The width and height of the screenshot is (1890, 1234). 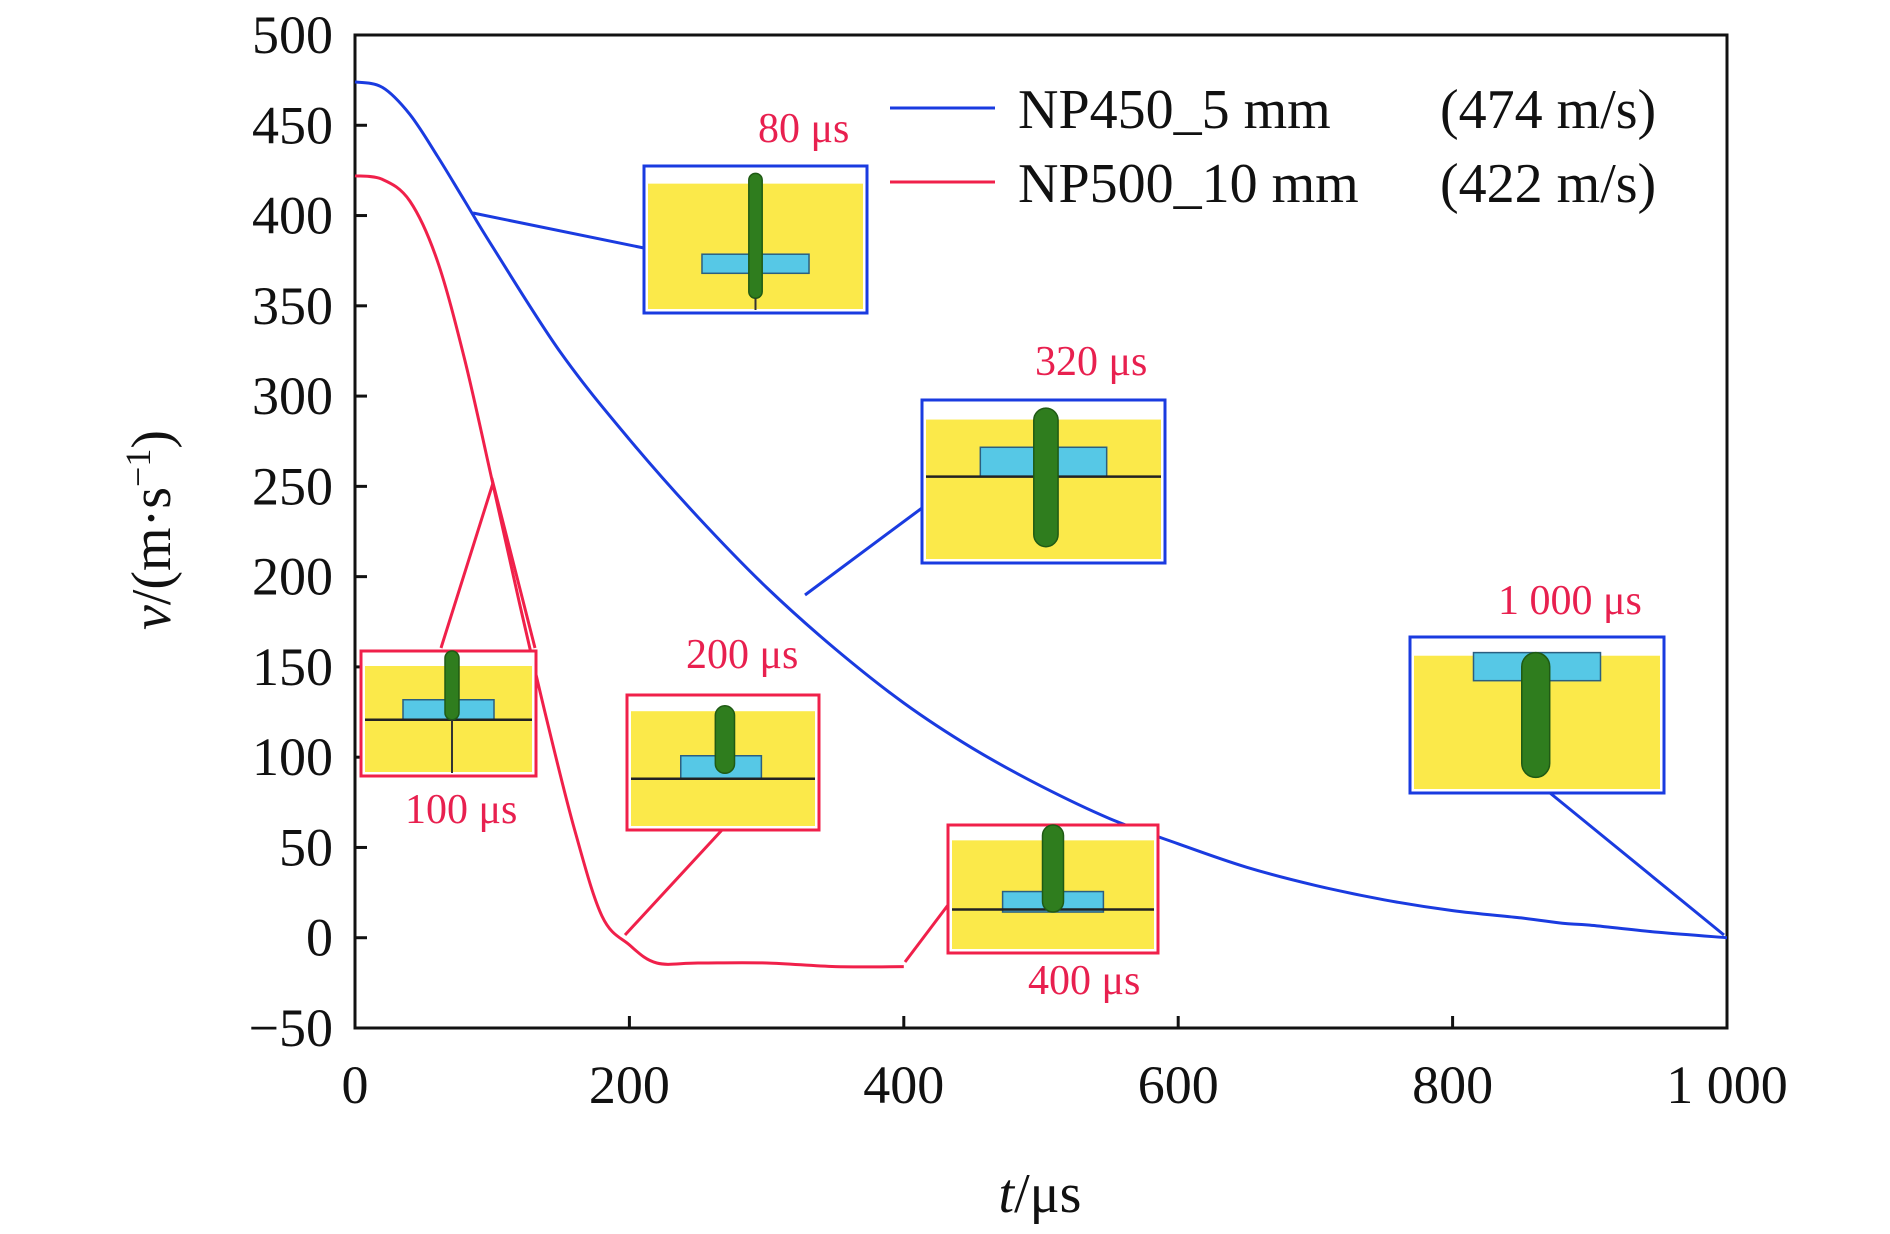 What do you see at coordinates (152, 617) in the screenshot?
I see `y-axis-title-symbol: v` at bounding box center [152, 617].